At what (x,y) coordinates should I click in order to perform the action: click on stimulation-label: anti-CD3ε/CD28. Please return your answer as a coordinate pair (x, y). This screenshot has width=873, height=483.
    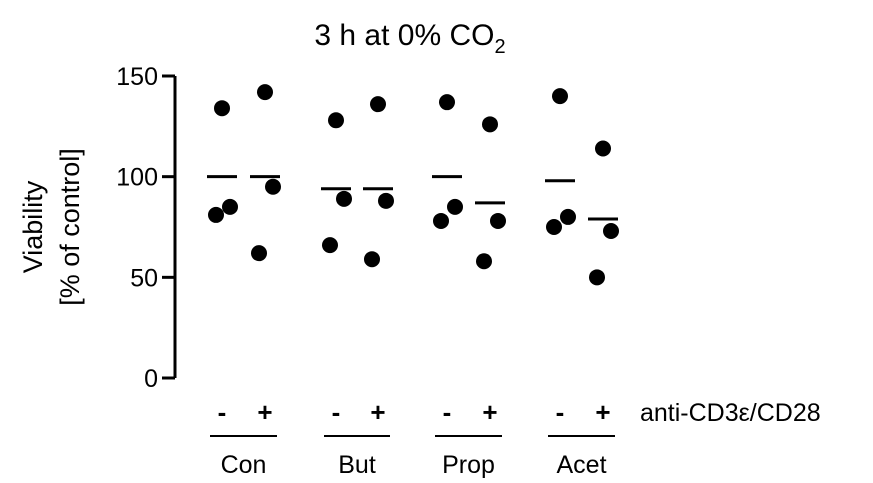
    Looking at the image, I should click on (730, 413).